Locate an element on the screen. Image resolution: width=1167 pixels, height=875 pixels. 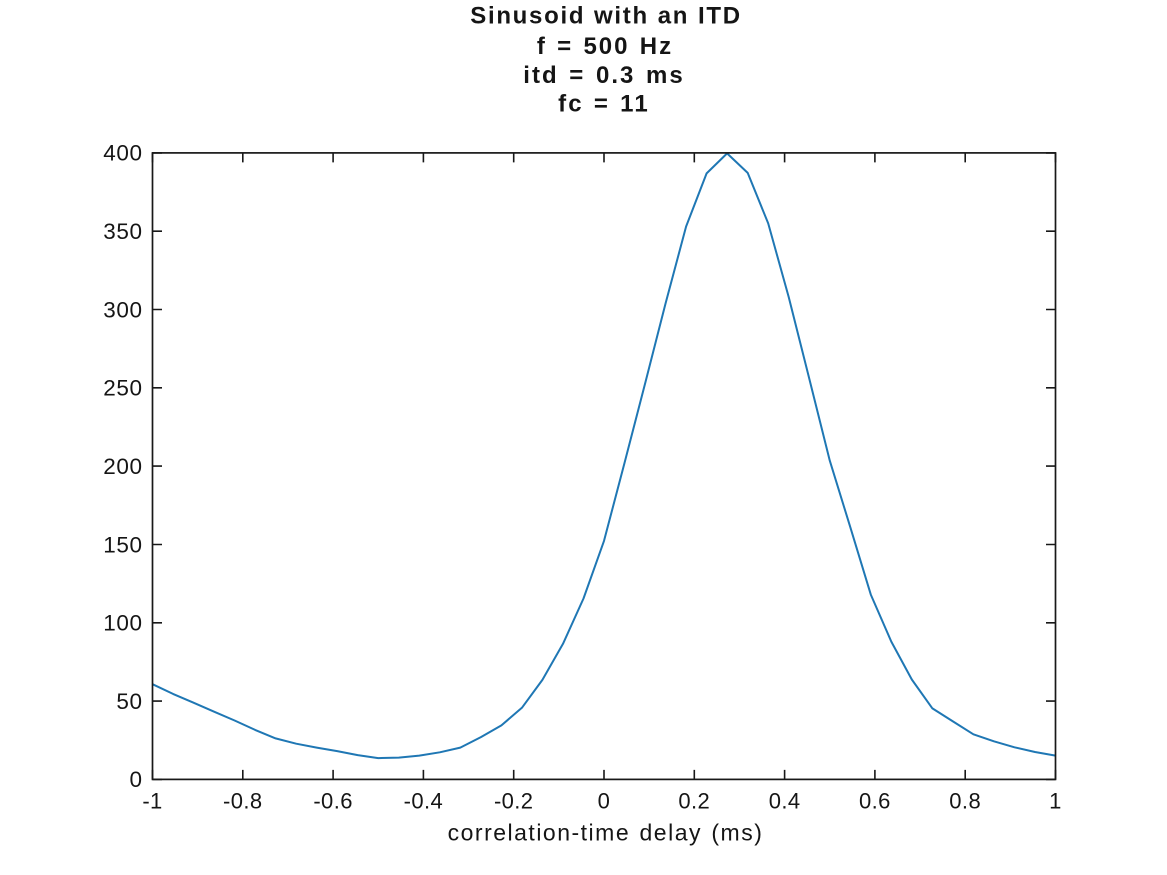
svg-text: 150 is located at coordinates (122, 544).